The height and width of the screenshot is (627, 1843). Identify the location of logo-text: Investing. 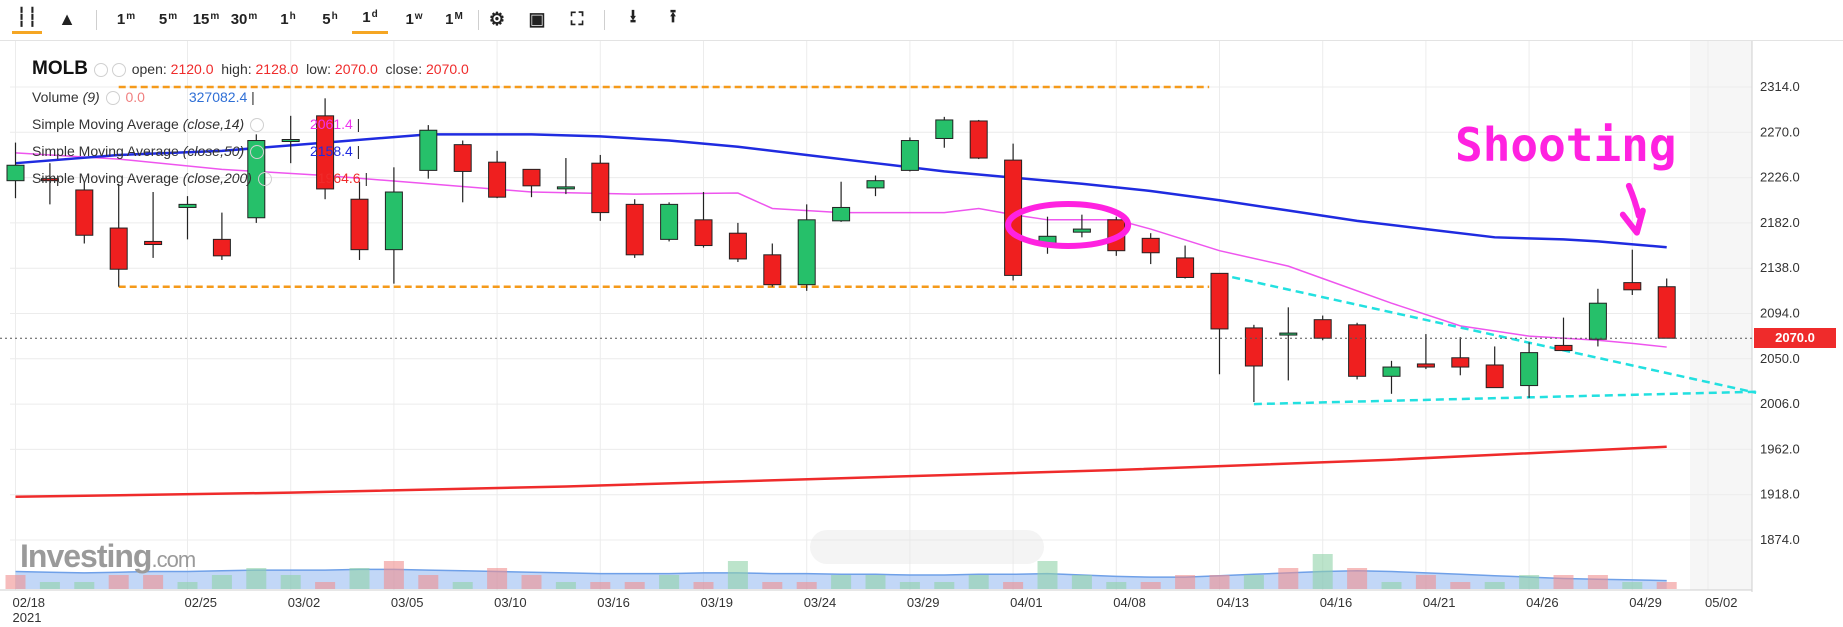
(86, 556).